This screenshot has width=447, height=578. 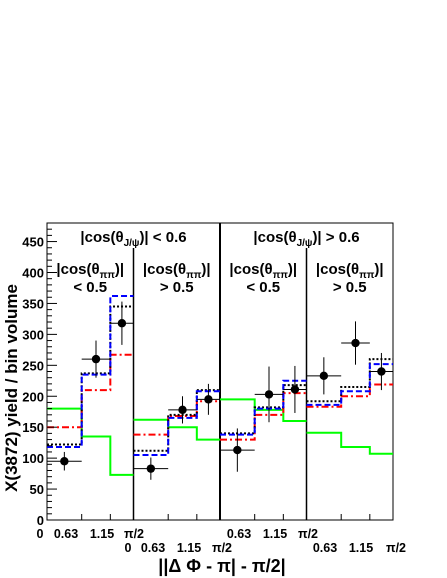 What do you see at coordinates (11, 388) in the screenshot?
I see `y-axis-label: X(3872) yield / bin volume` at bounding box center [11, 388].